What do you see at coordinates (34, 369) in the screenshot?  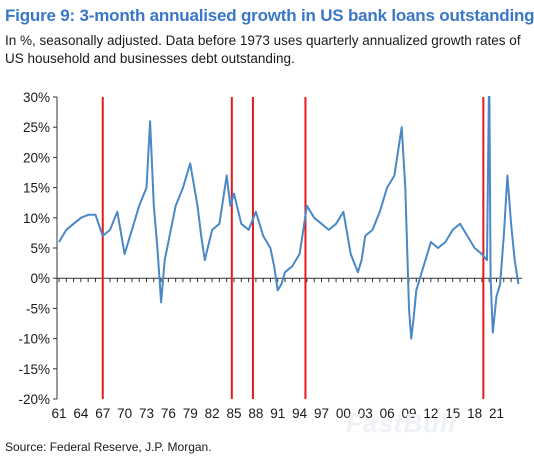 I see `y-tick-label: -15%` at bounding box center [34, 369].